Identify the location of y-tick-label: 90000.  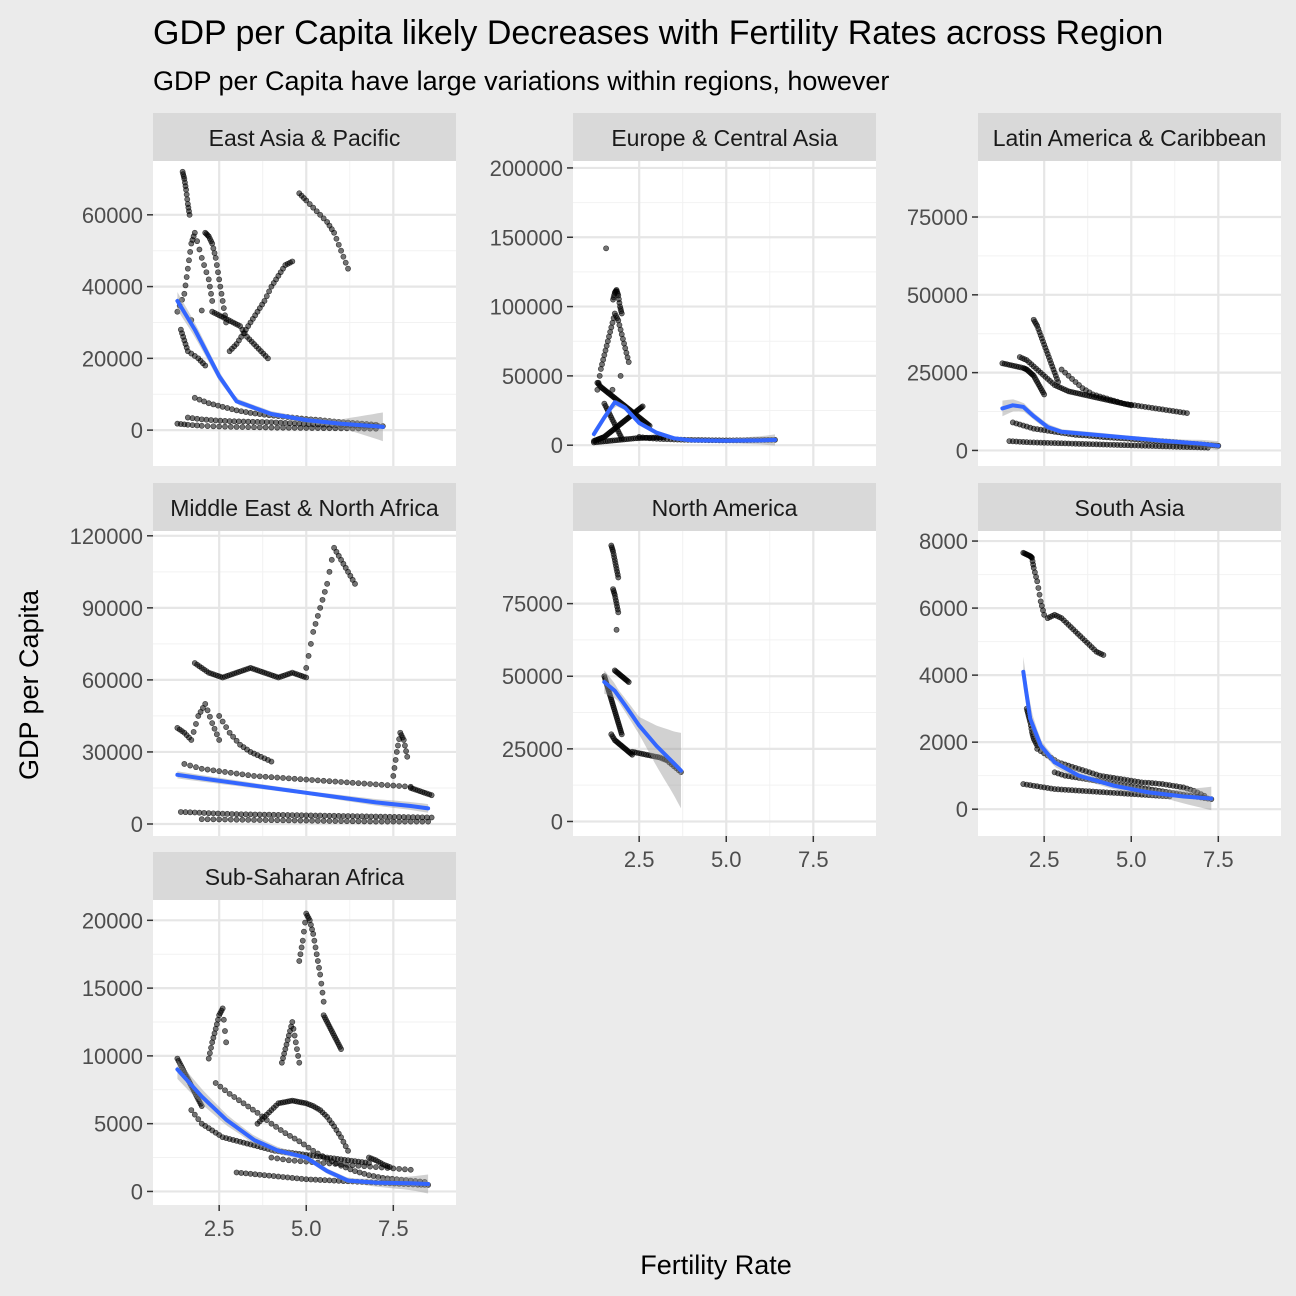
(112, 608).